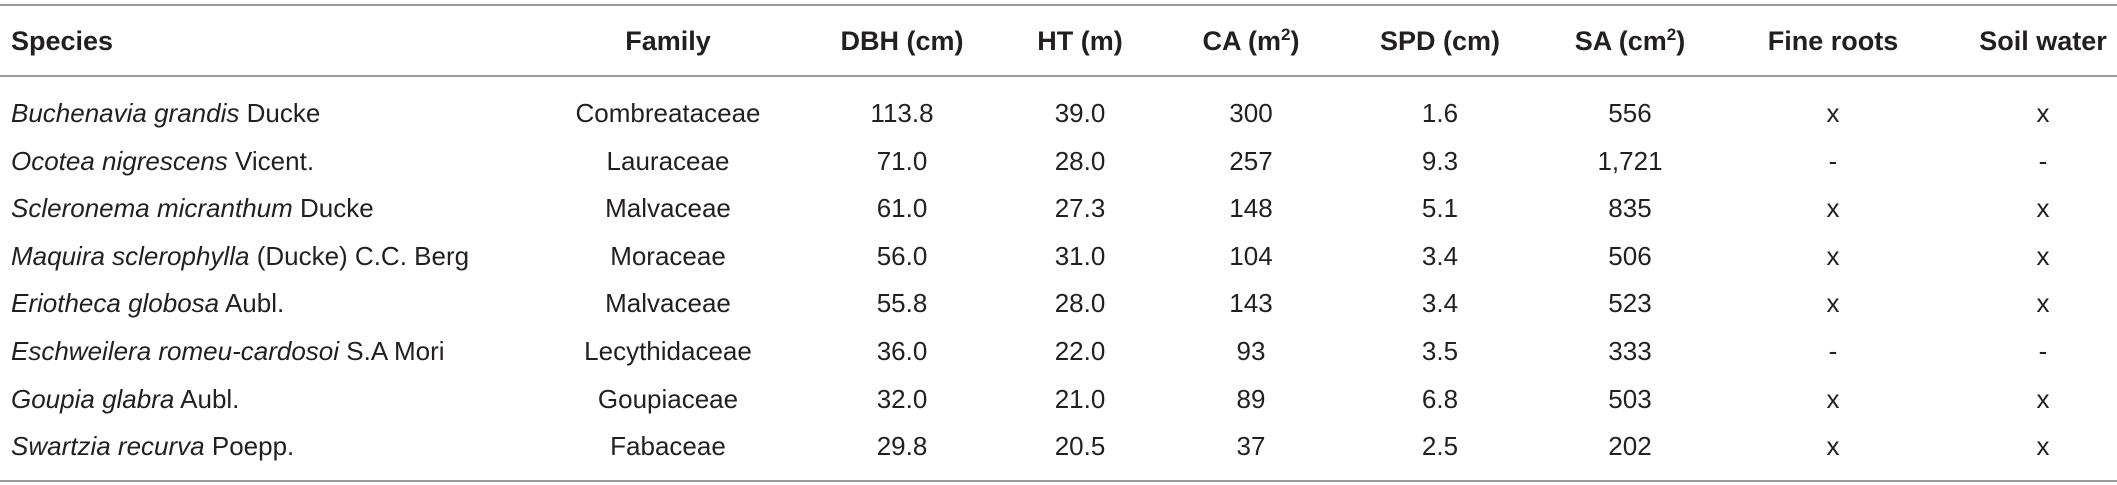 This screenshot has width=2117, height=485. What do you see at coordinates (1242, 41) in the screenshot?
I see `header-text: CA (m` at bounding box center [1242, 41].